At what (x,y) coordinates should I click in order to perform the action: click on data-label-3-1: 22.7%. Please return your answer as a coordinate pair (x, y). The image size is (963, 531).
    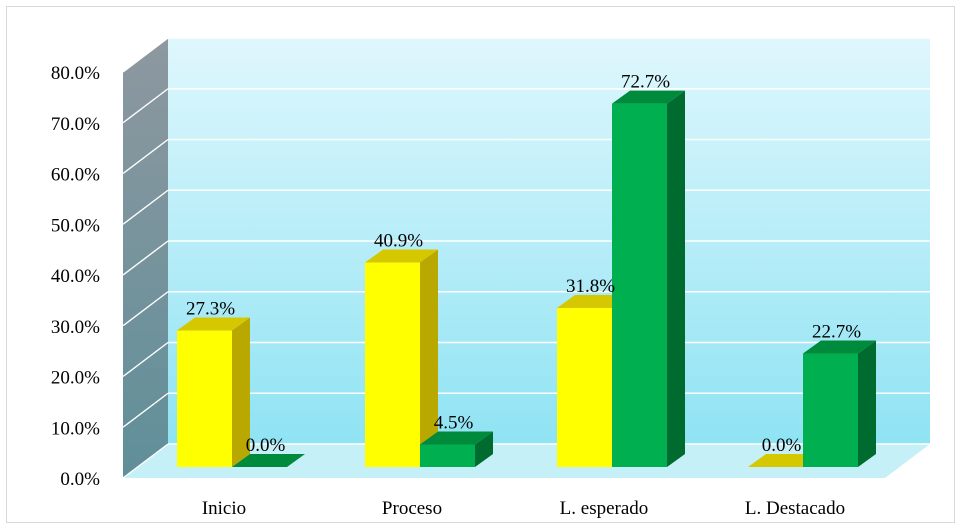
    Looking at the image, I should click on (836, 332).